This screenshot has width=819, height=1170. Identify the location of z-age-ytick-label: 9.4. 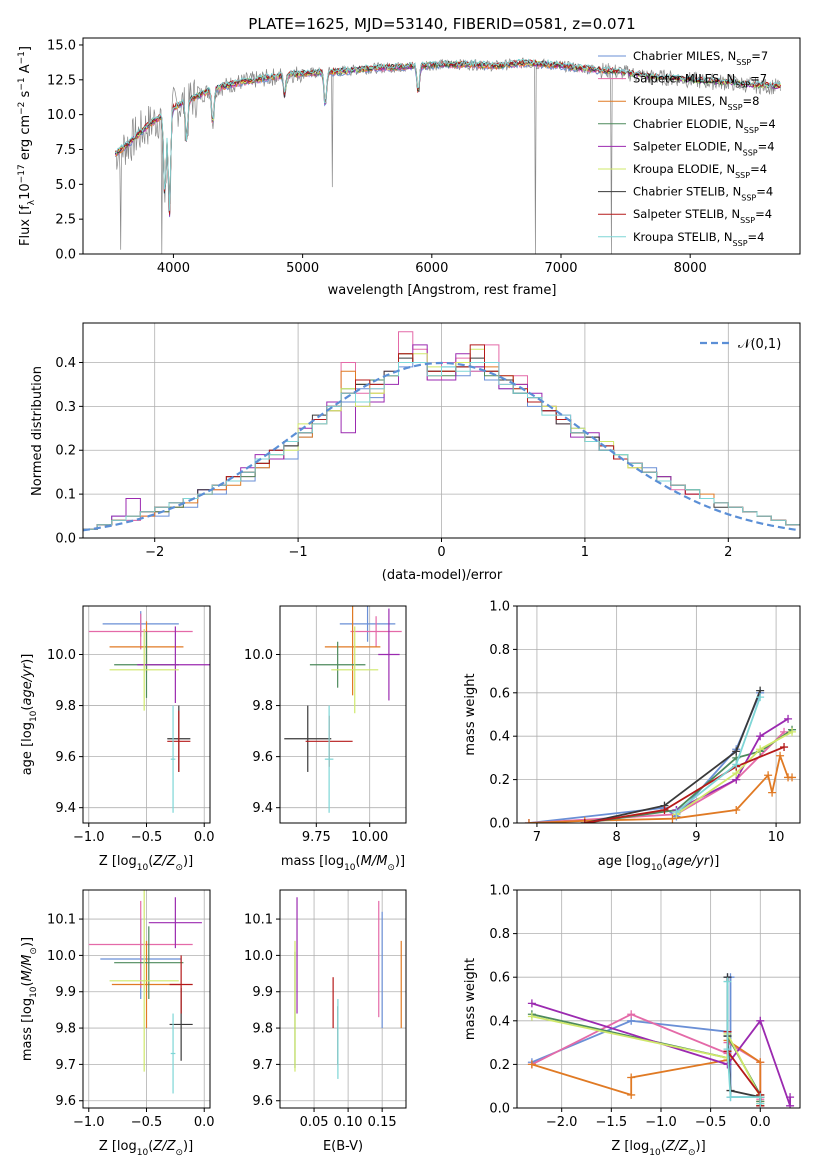
(65, 808).